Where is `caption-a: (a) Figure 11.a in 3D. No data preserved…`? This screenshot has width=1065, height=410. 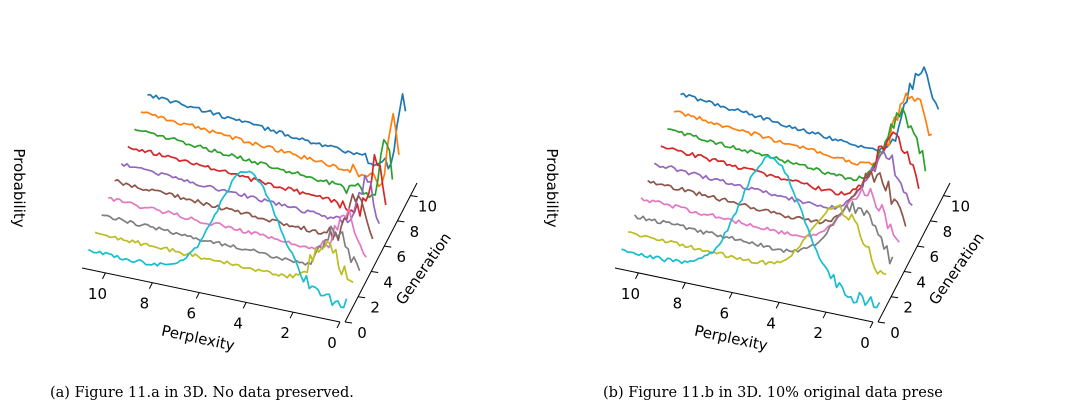 caption-a: (a) Figure 11.a in 3D. No data preserved… is located at coordinates (202, 393).